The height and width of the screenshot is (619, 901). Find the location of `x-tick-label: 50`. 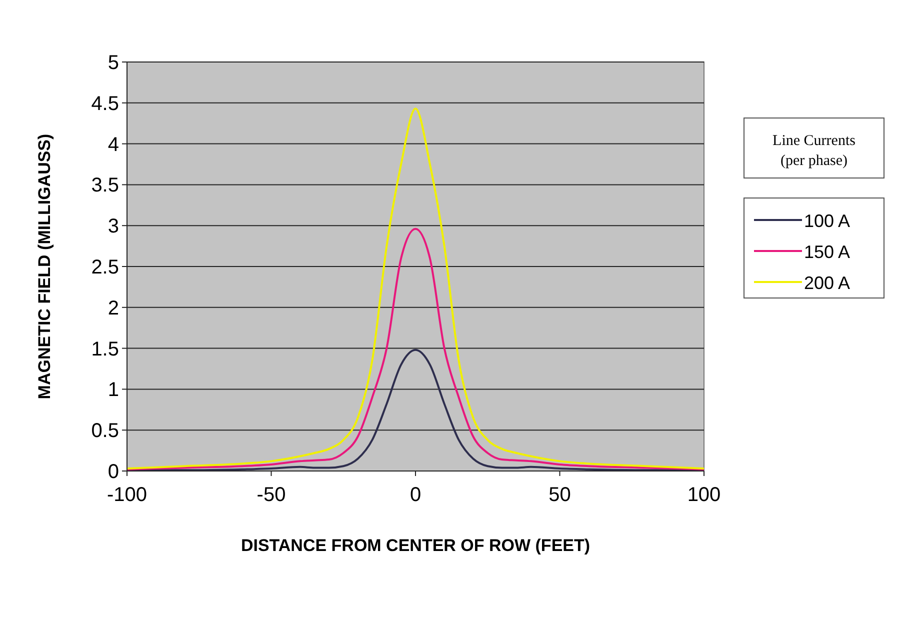

x-tick-label: 50 is located at coordinates (559, 495).